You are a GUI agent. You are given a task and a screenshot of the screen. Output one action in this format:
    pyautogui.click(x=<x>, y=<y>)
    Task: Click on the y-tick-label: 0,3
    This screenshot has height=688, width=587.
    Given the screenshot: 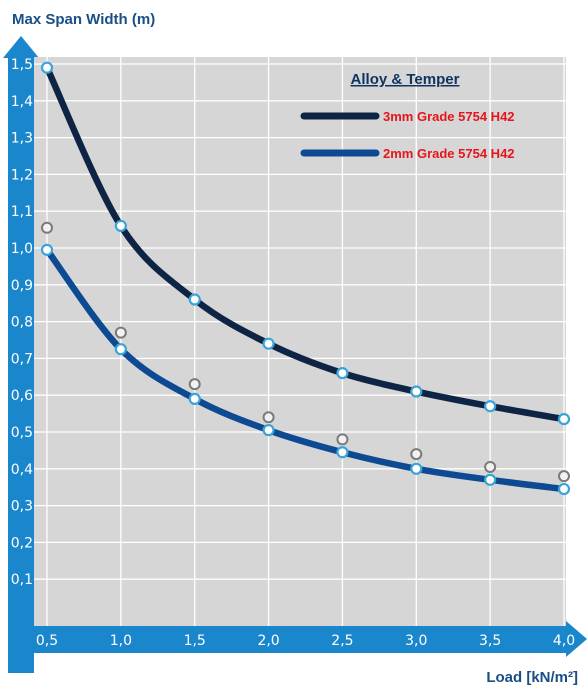 What is the action you would take?
    pyautogui.click(x=22, y=507)
    